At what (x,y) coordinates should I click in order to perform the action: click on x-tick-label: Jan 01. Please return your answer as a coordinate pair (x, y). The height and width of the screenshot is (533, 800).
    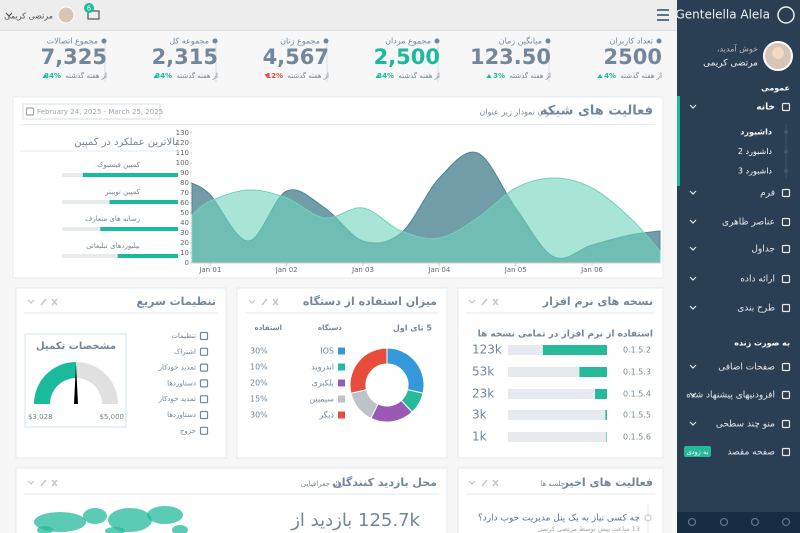
    Looking at the image, I should click on (209, 270).